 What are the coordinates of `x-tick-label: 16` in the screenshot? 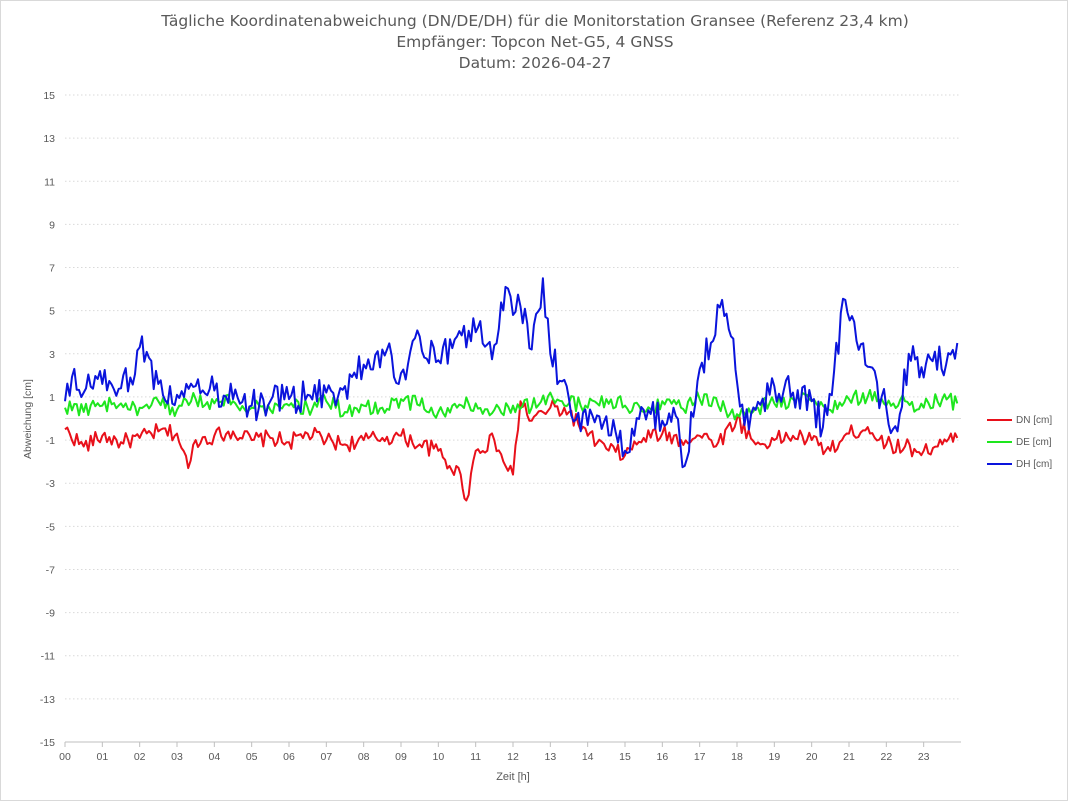 It's located at (662, 757).